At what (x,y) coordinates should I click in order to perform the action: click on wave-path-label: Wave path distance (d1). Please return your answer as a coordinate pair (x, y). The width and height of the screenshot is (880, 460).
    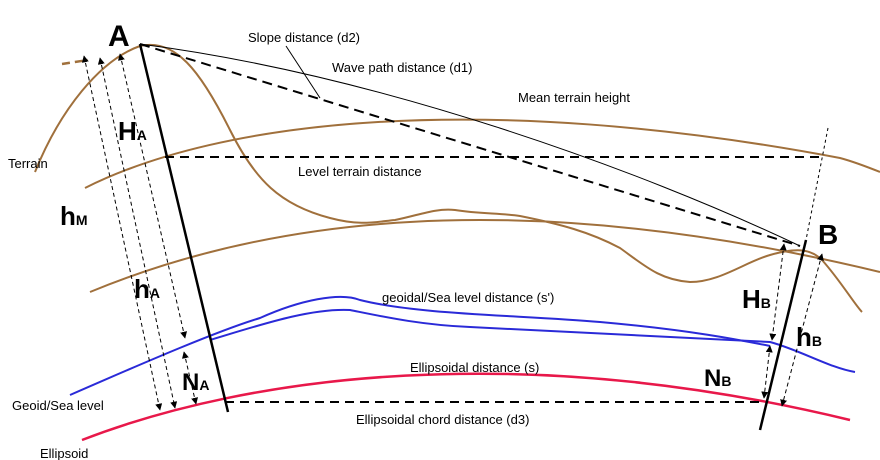
    Looking at the image, I should click on (402, 67).